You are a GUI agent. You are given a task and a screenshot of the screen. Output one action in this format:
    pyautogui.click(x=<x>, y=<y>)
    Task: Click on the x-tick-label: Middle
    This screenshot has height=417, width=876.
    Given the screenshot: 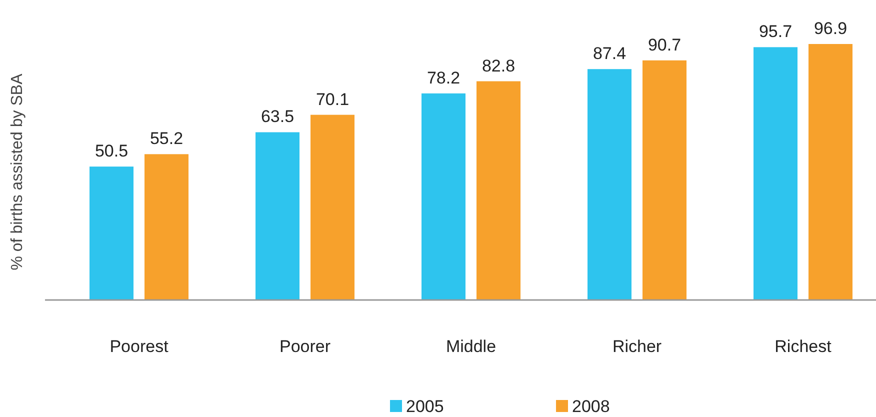 What is the action you would take?
    pyautogui.click(x=471, y=346)
    